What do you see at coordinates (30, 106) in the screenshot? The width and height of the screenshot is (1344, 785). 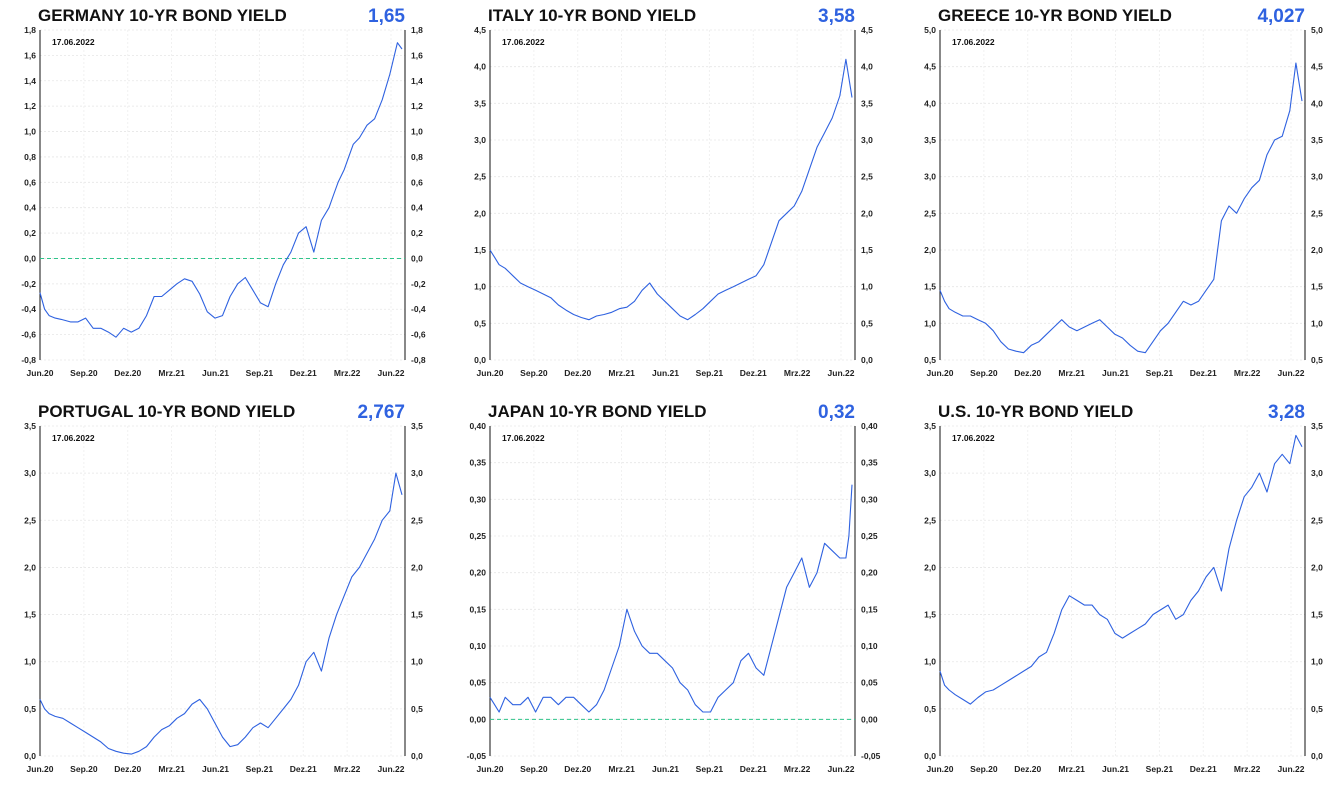 I see `y-tick-label-left: 1,2` at bounding box center [30, 106].